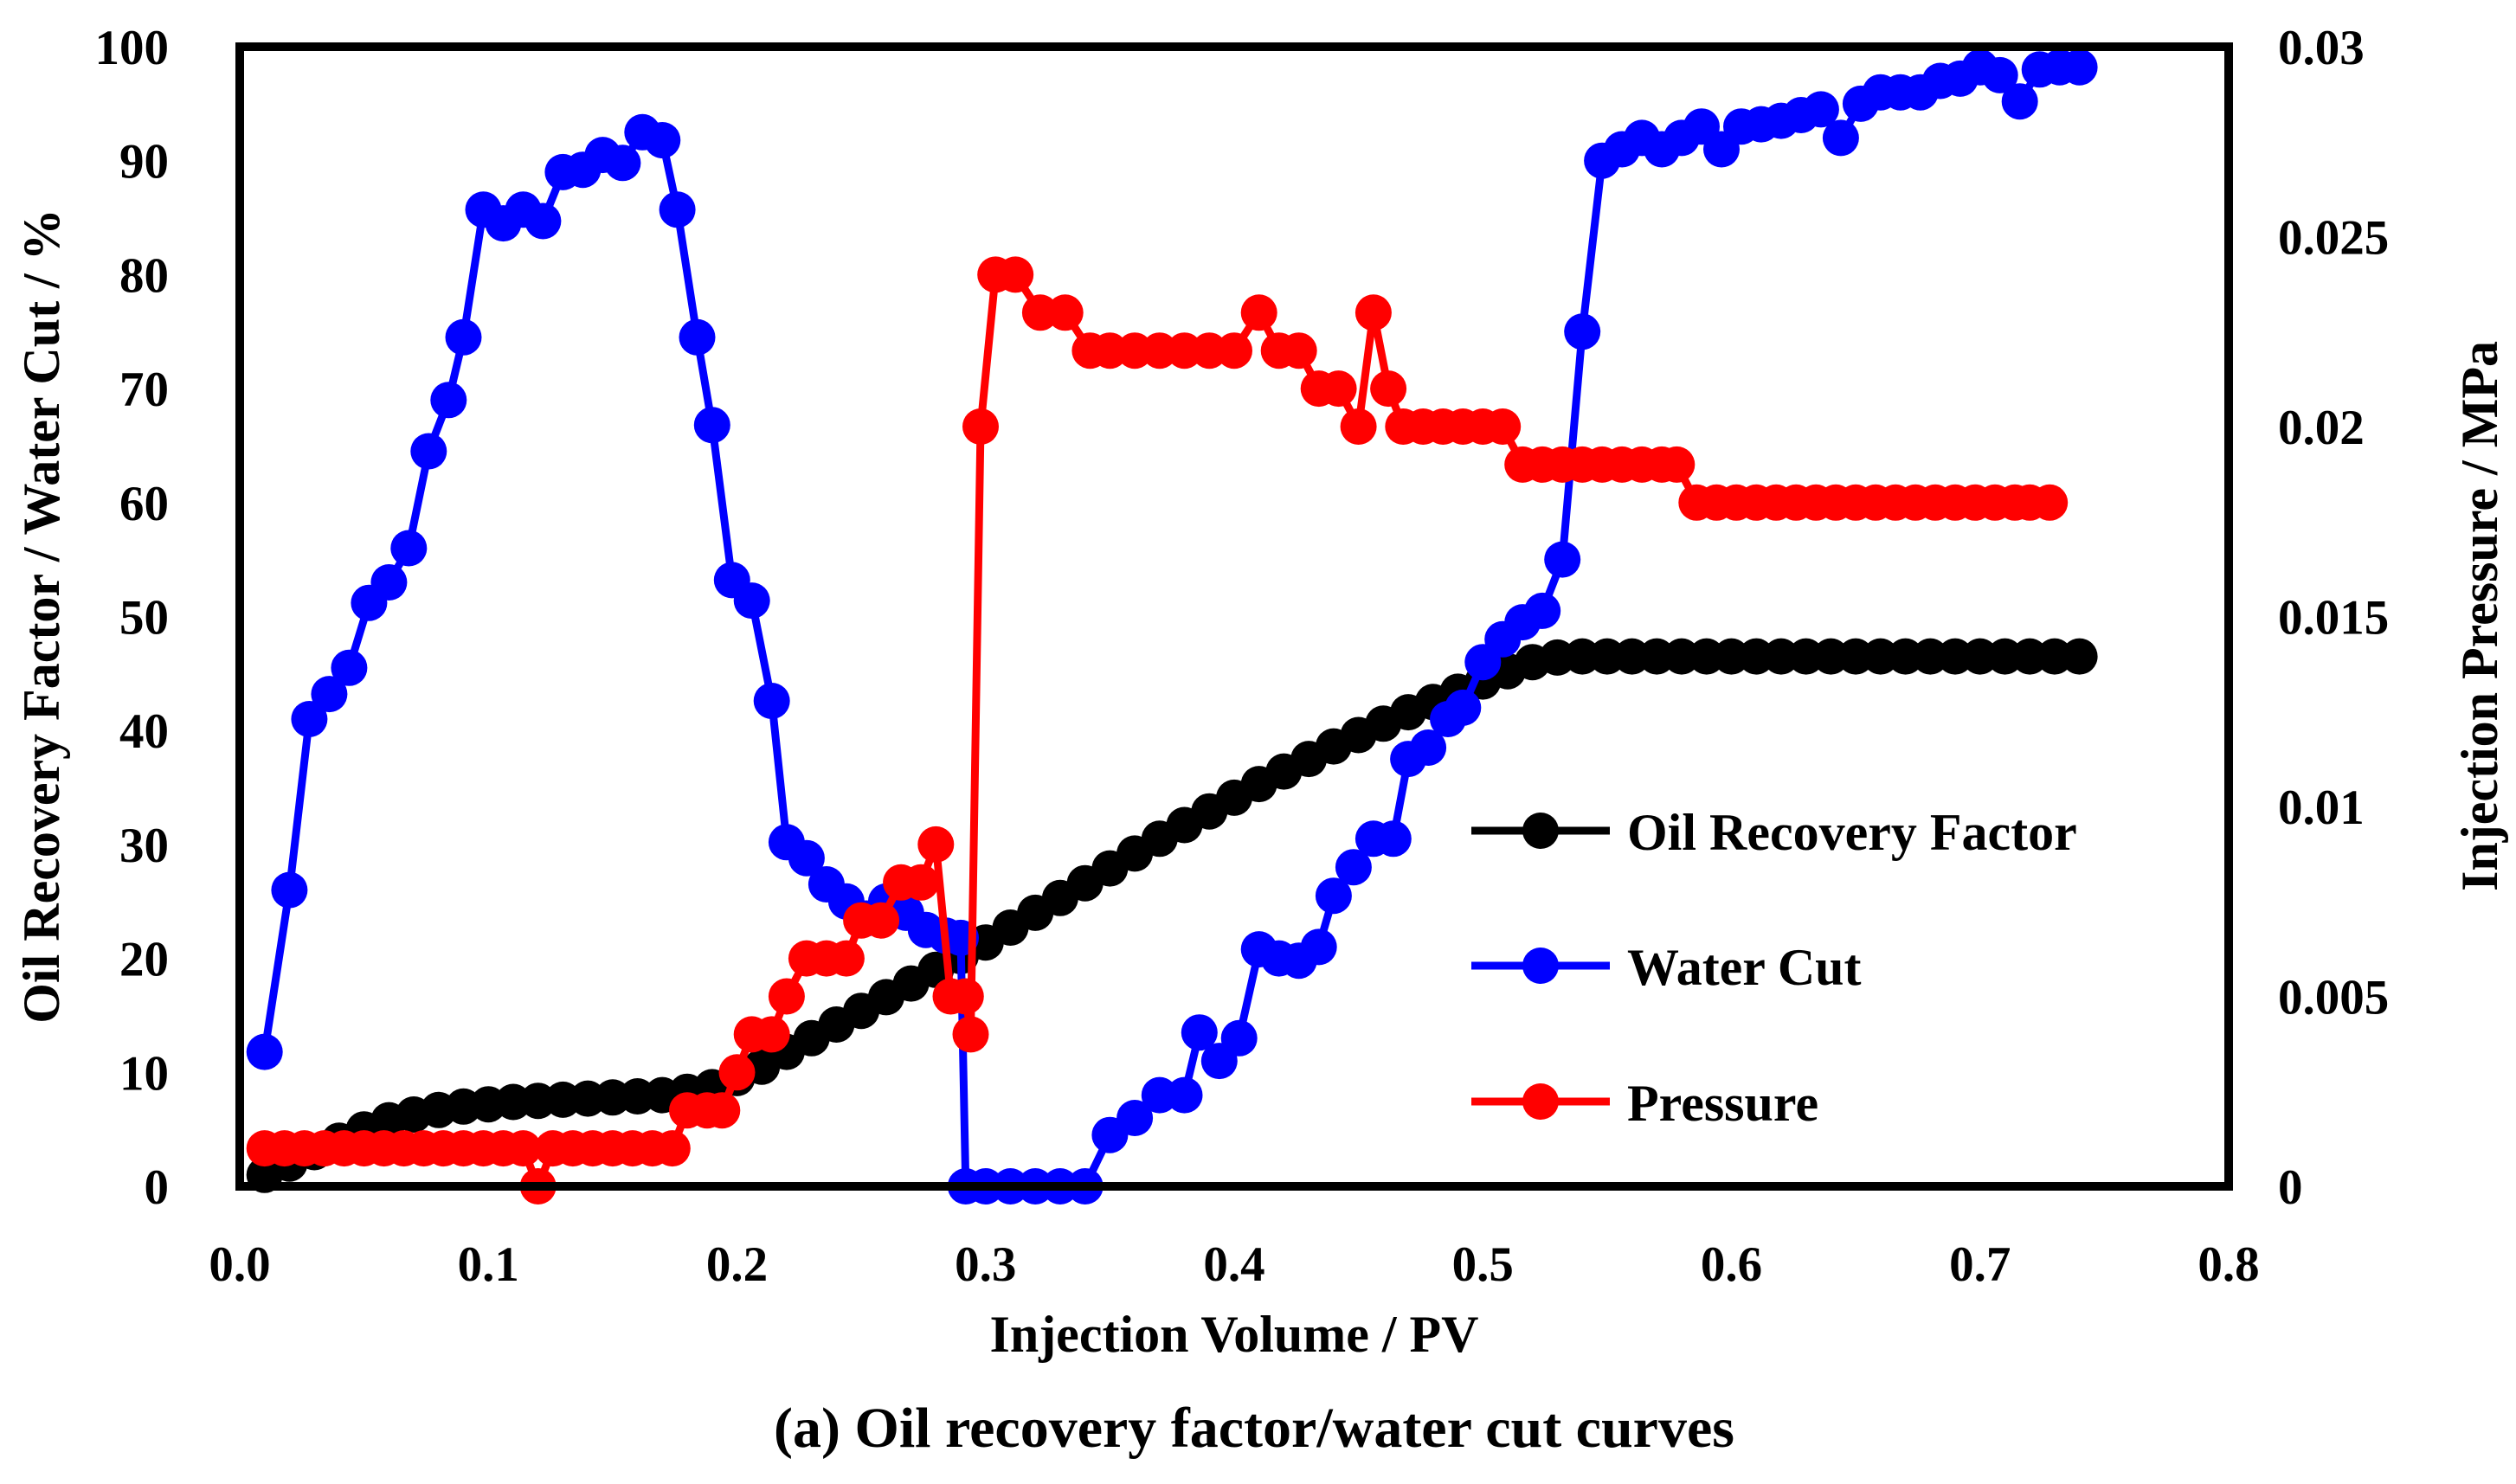 This screenshot has height=1484, width=2516. I want to click on x-axis-ticks: 0.0 0.1 0.2 0.3 0.4 0.5 0.6 0.7 0.8, so click(1234, 1264).